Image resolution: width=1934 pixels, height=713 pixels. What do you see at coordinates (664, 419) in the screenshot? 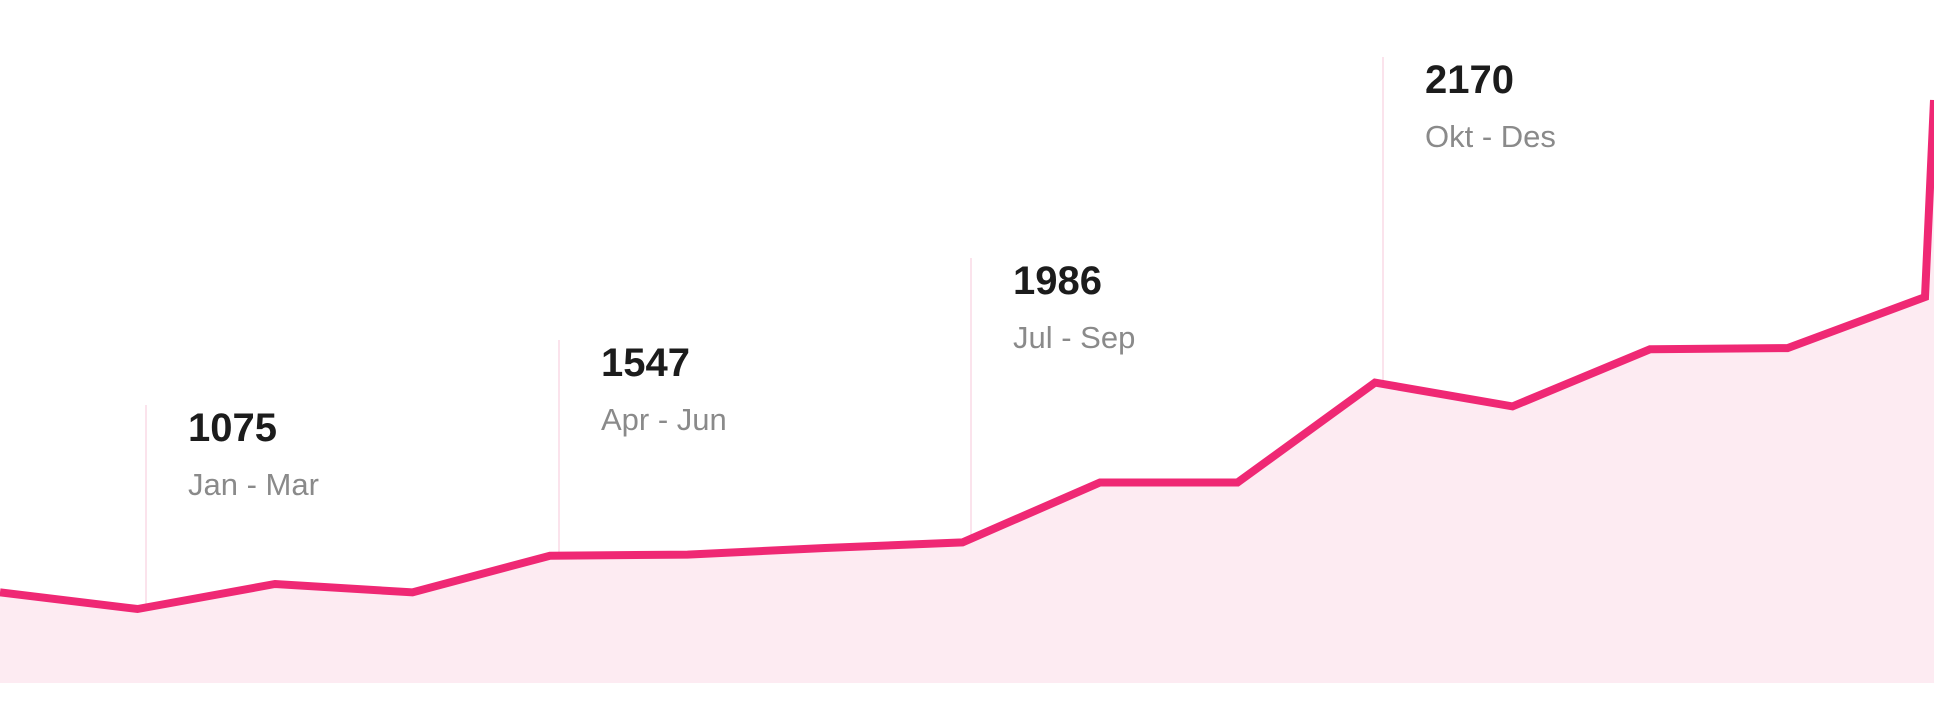
I see `period-name-label: Apr - Jun` at bounding box center [664, 419].